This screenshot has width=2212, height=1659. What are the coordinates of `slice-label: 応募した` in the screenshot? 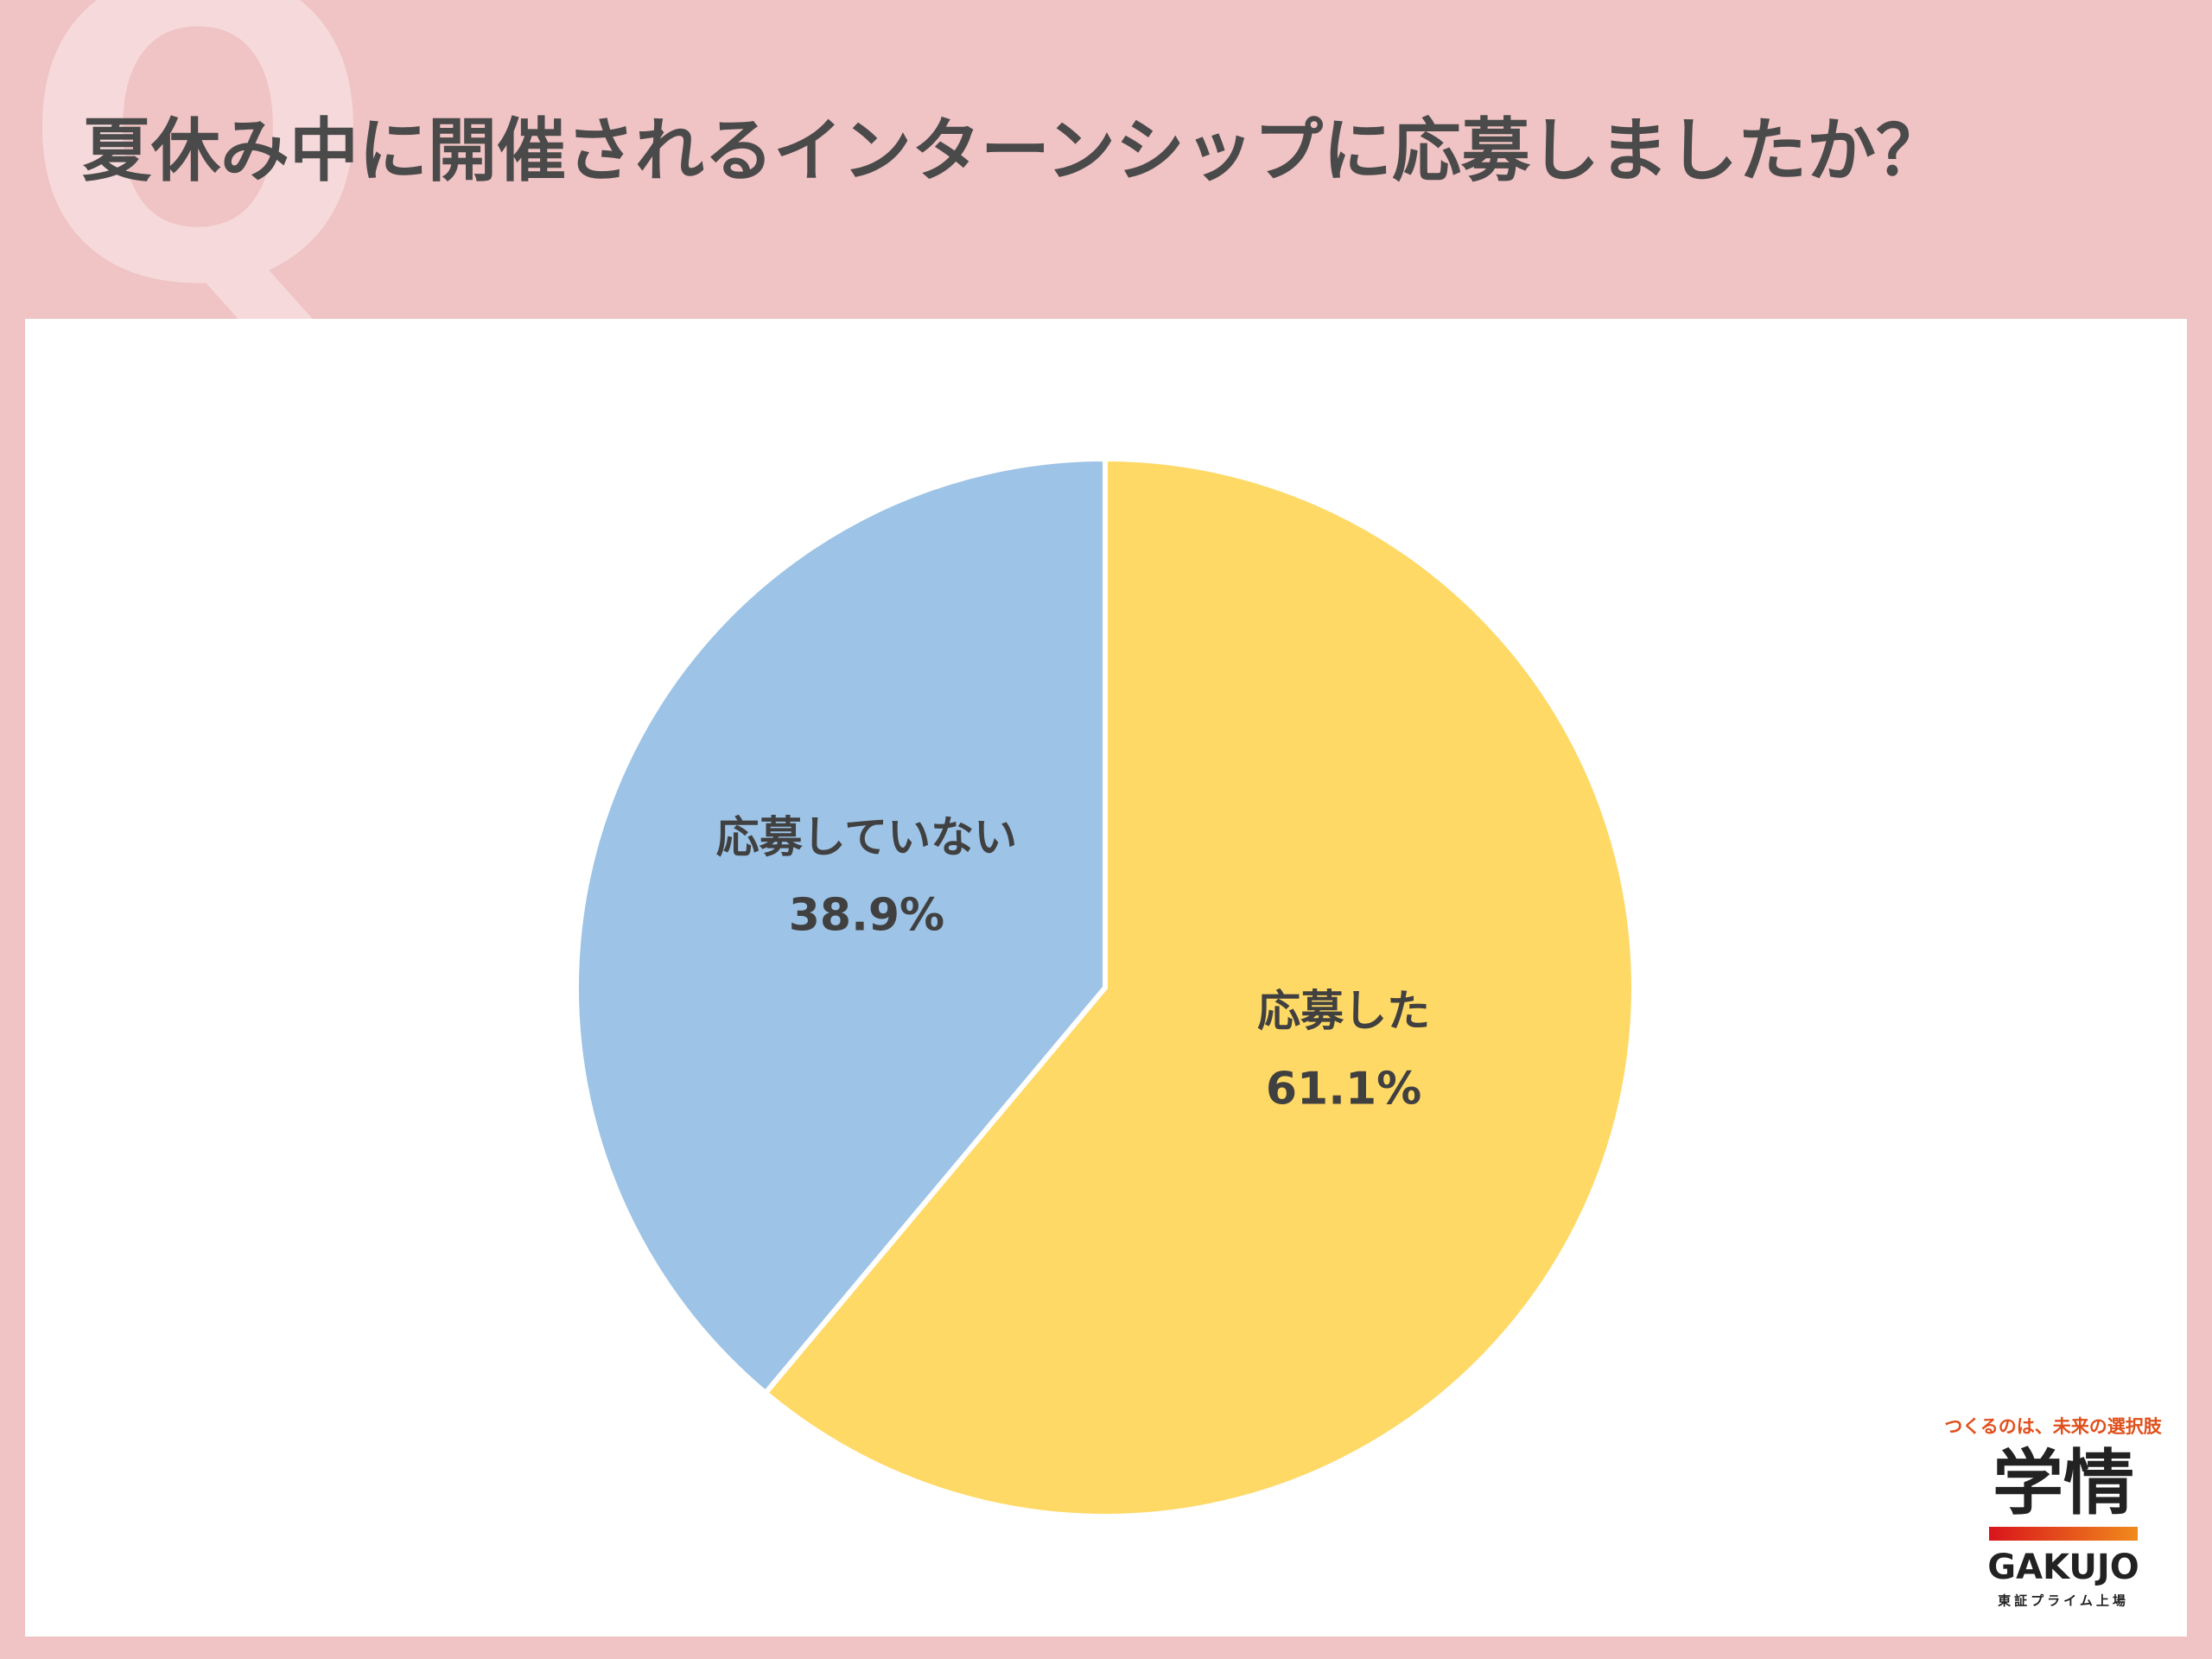 It's located at (1343, 1011).